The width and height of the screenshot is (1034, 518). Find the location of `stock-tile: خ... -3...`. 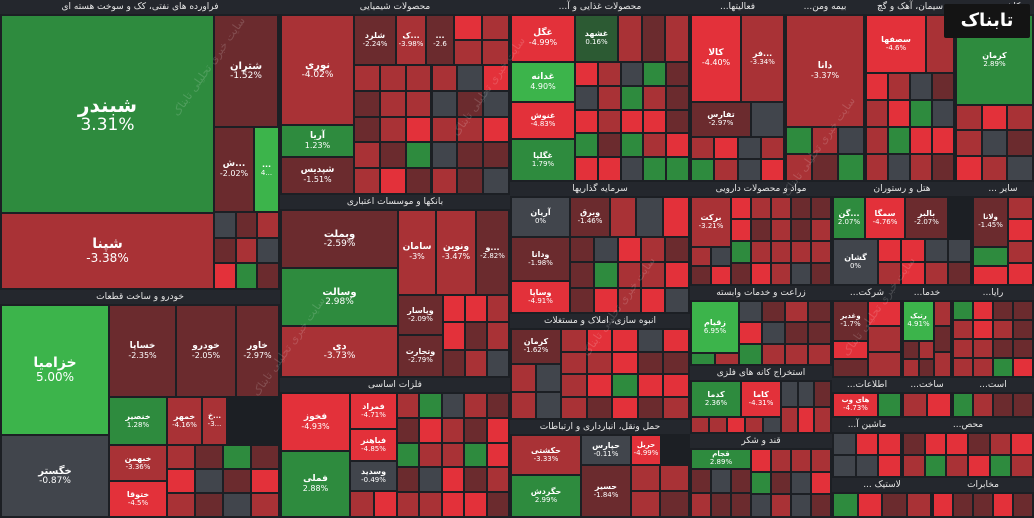

stock-tile: خ... -3... is located at coordinates (214, 421).